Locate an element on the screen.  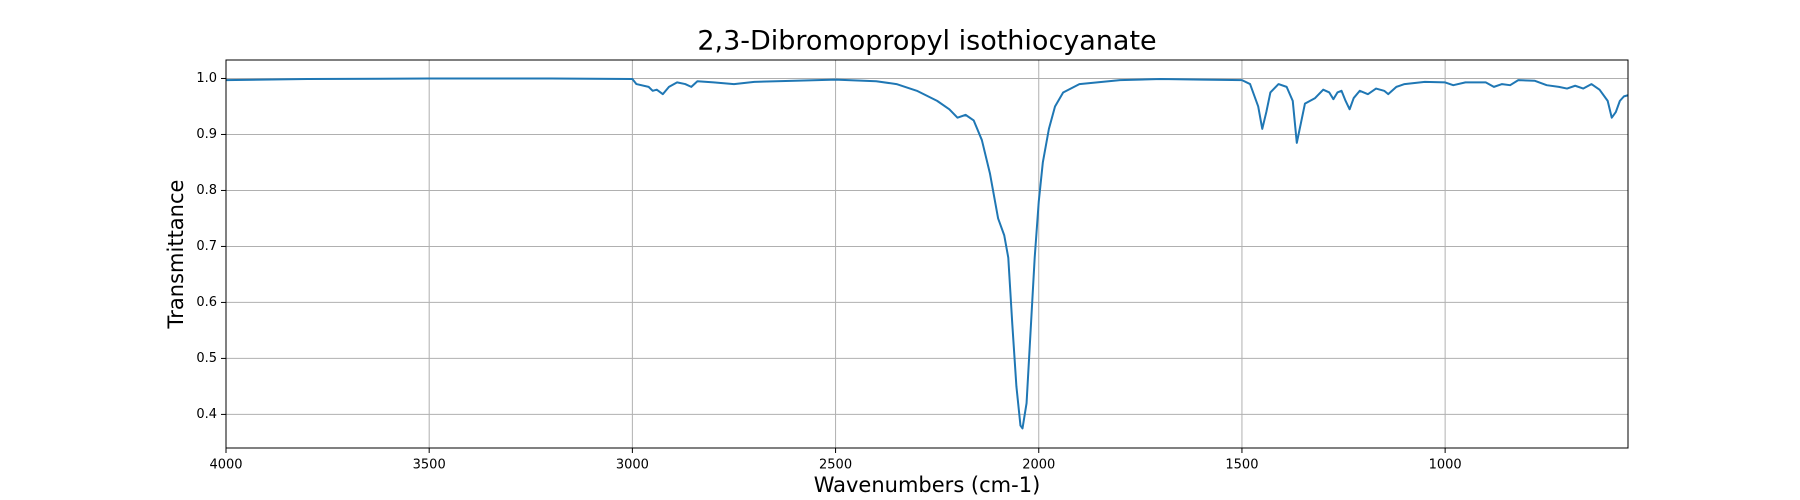
y-tick-label: 0.5 is located at coordinates (206, 358).